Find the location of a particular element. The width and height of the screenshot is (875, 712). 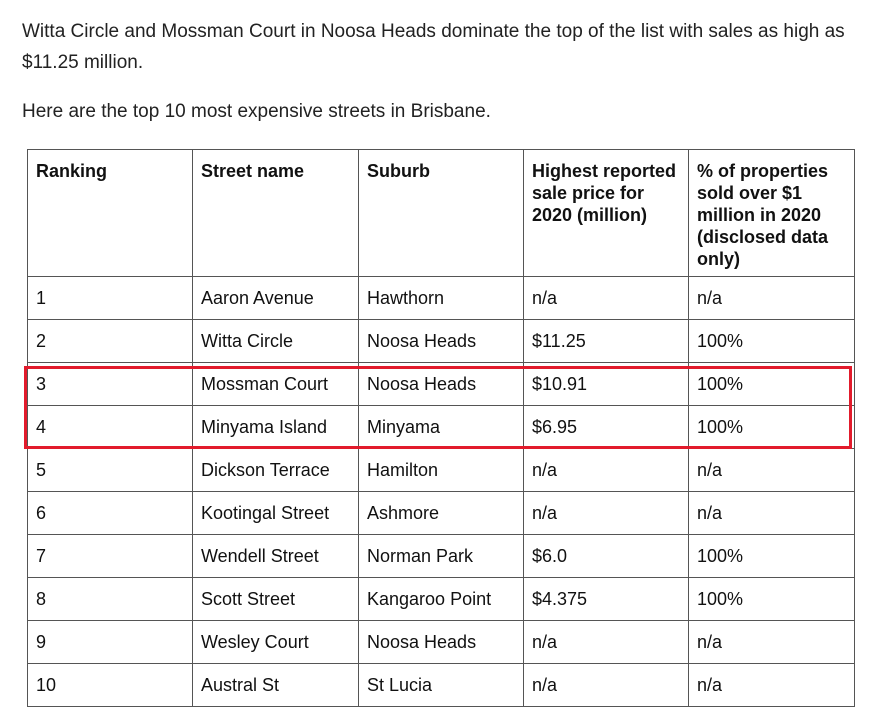

table-row: 5 Dickson Terrace Hamilton n/a n/a is located at coordinates (441, 470).